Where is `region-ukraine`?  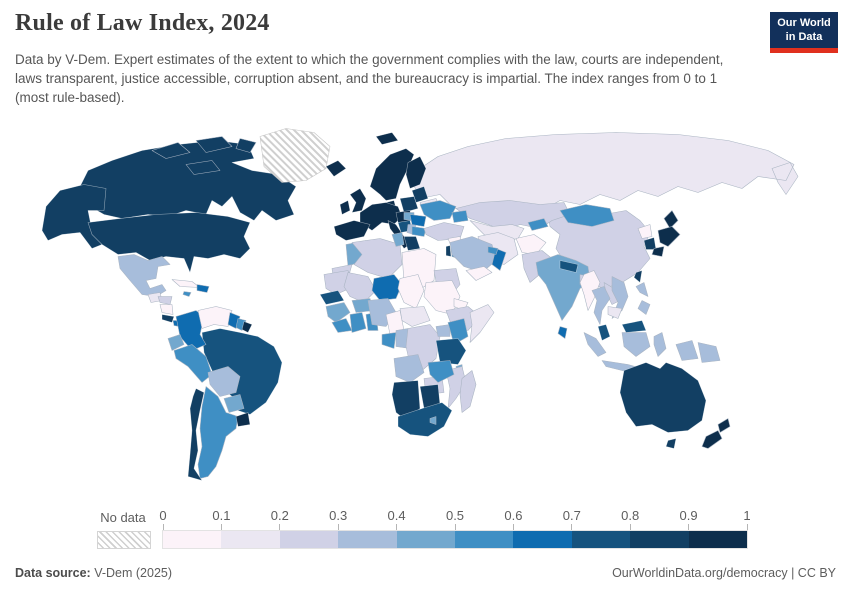
region-ukraine is located at coordinates (438, 210).